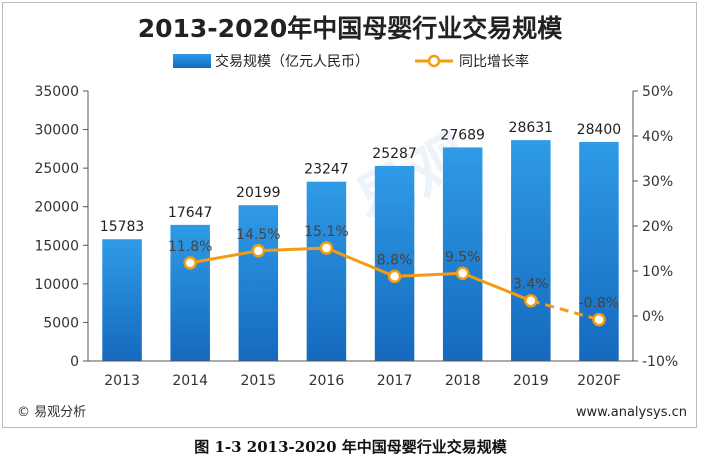 This screenshot has height=464, width=701. What do you see at coordinates (258, 381) in the screenshot?
I see `x-tick-label: 2015` at bounding box center [258, 381].